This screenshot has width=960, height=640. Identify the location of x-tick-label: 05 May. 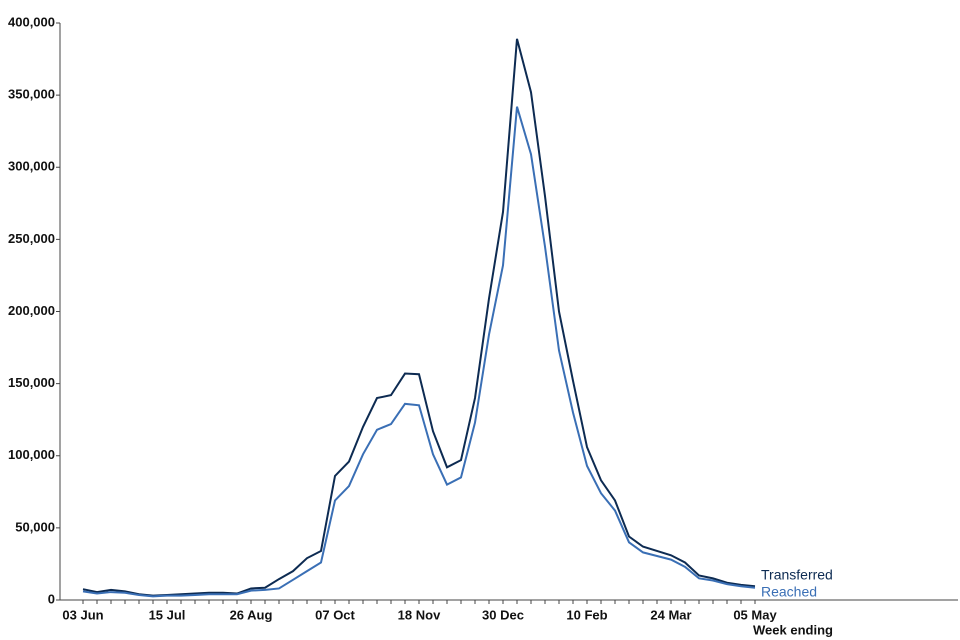
(755, 614).